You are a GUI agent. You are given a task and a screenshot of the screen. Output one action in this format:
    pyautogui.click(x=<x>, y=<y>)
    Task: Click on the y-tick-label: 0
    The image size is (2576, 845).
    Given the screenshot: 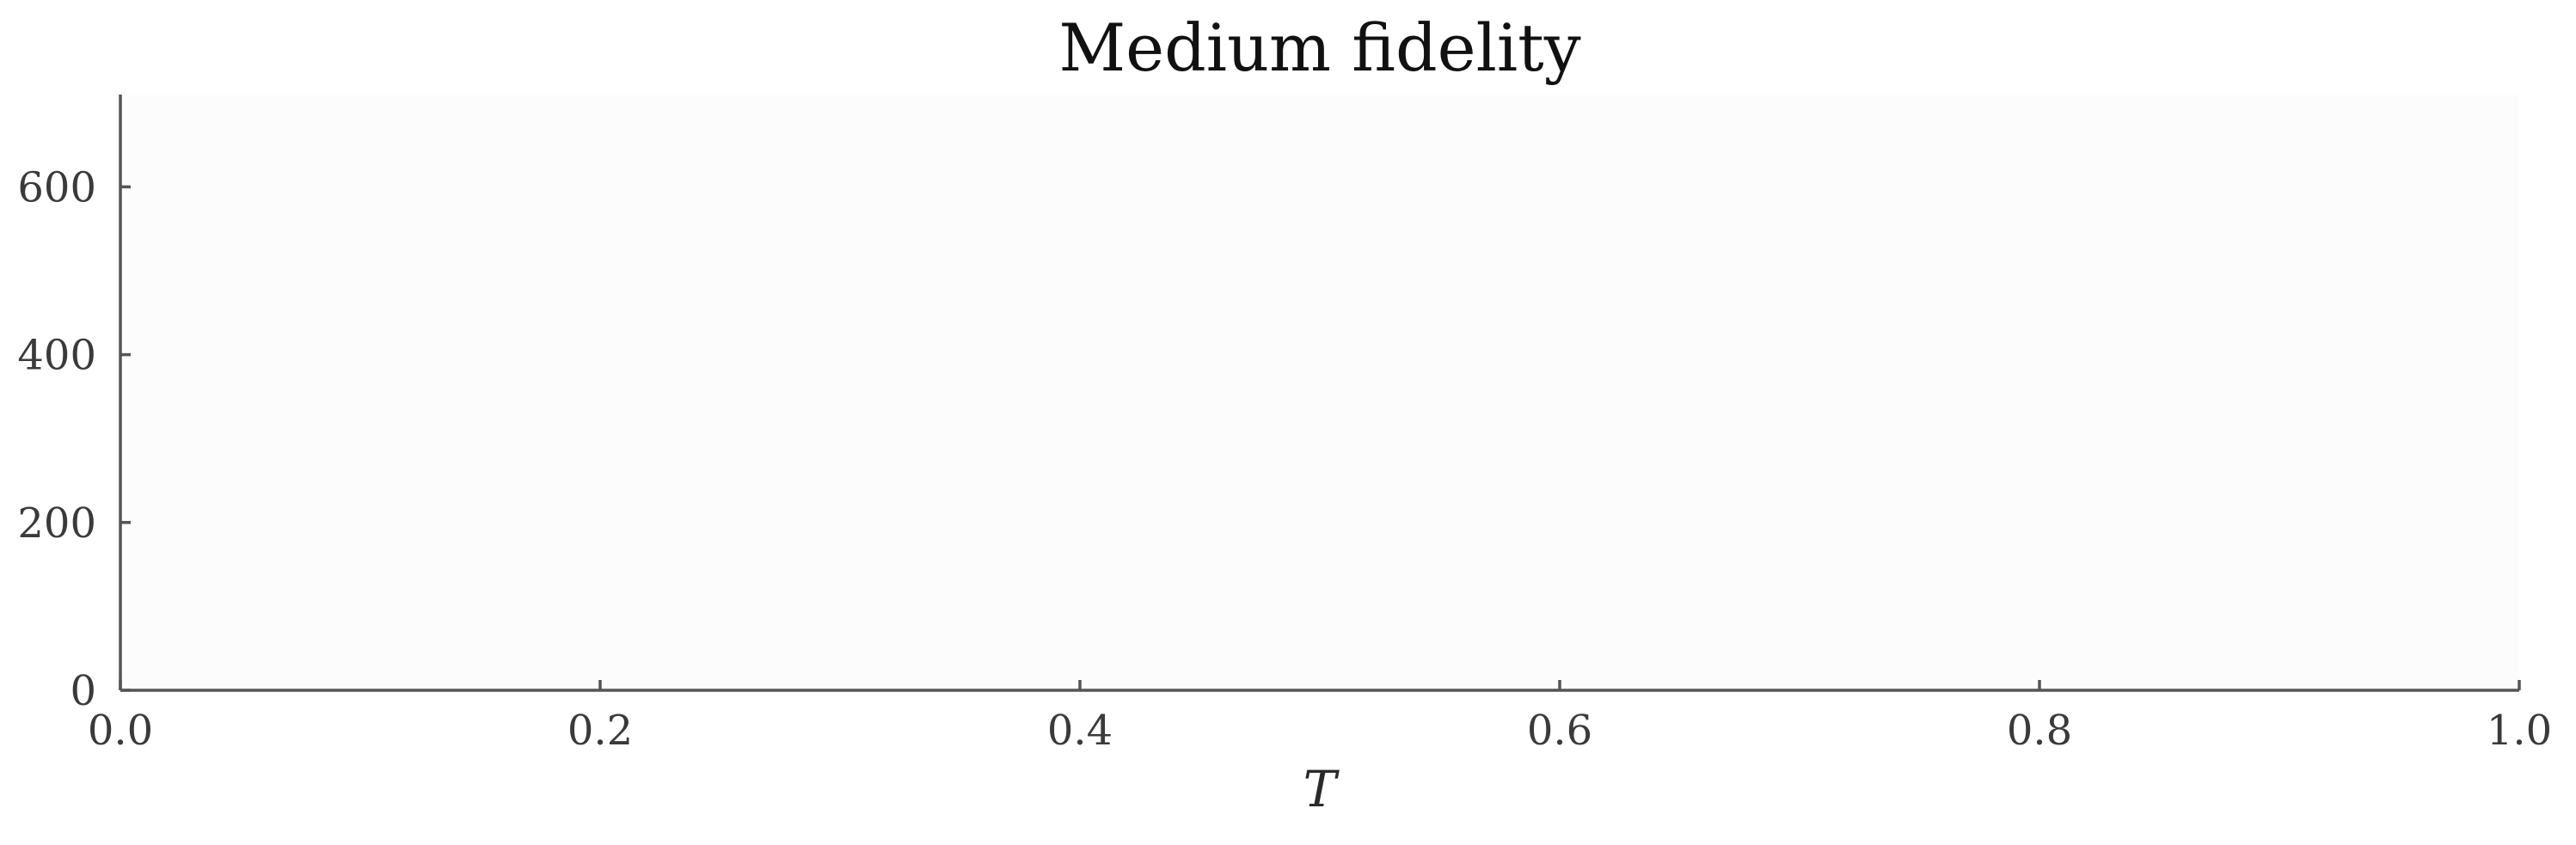 What is the action you would take?
    pyautogui.click(x=83, y=691)
    